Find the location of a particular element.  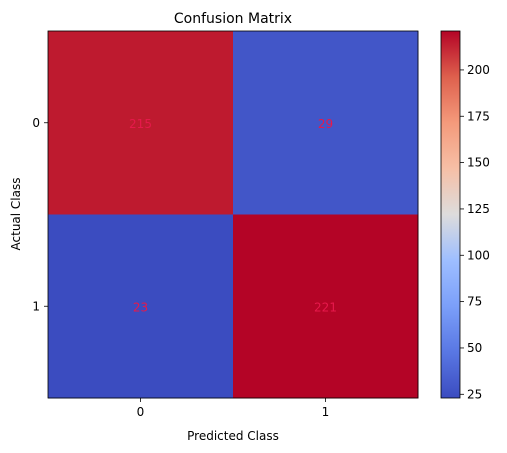

colorbar-gradient is located at coordinates (450, 214).